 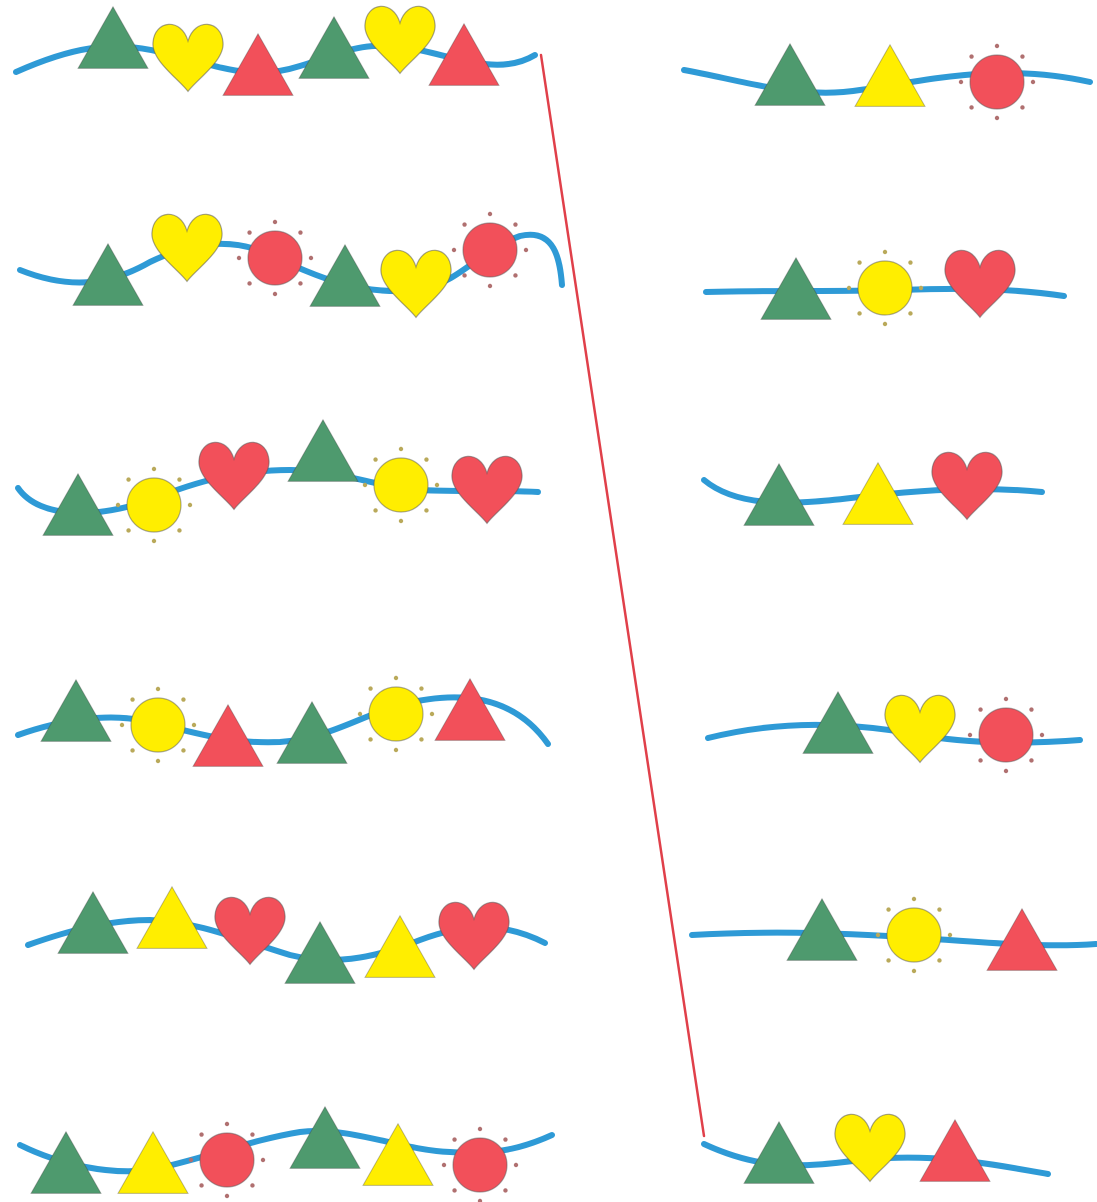 I want to click on answer-lines, so click(x=622, y=595).